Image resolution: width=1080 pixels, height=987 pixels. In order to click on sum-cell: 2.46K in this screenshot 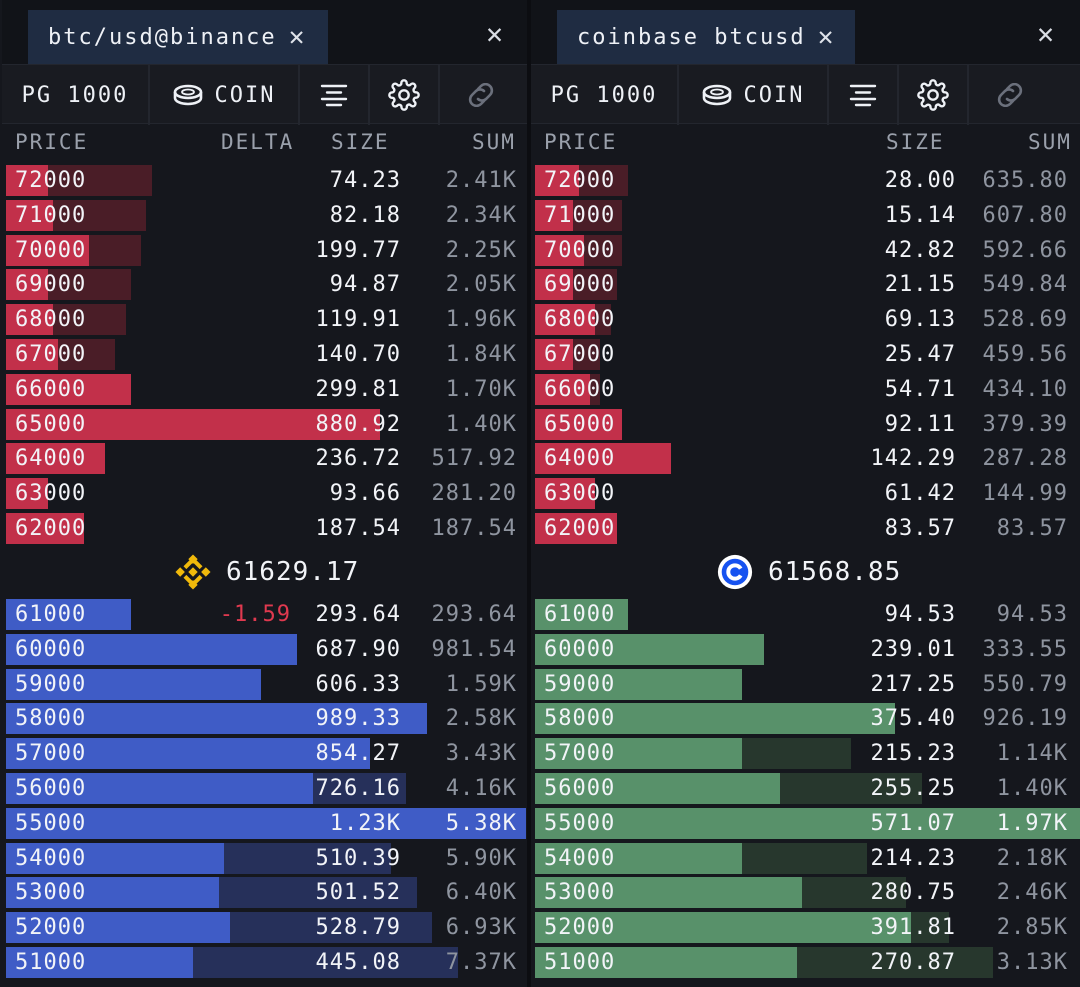, I will do `click(1032, 893)`.